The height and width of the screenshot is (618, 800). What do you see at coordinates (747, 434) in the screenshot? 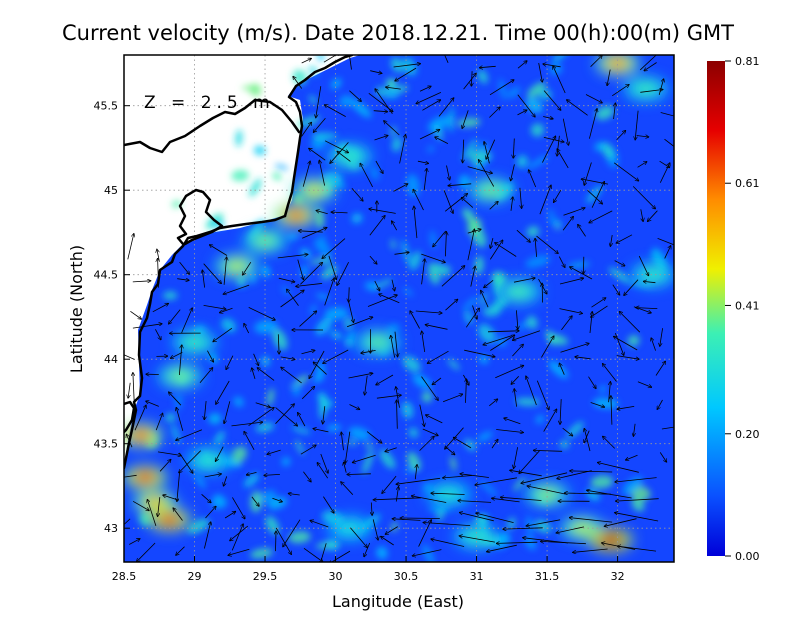
I see `colorbar-tick-label: 0.20` at bounding box center [747, 434].